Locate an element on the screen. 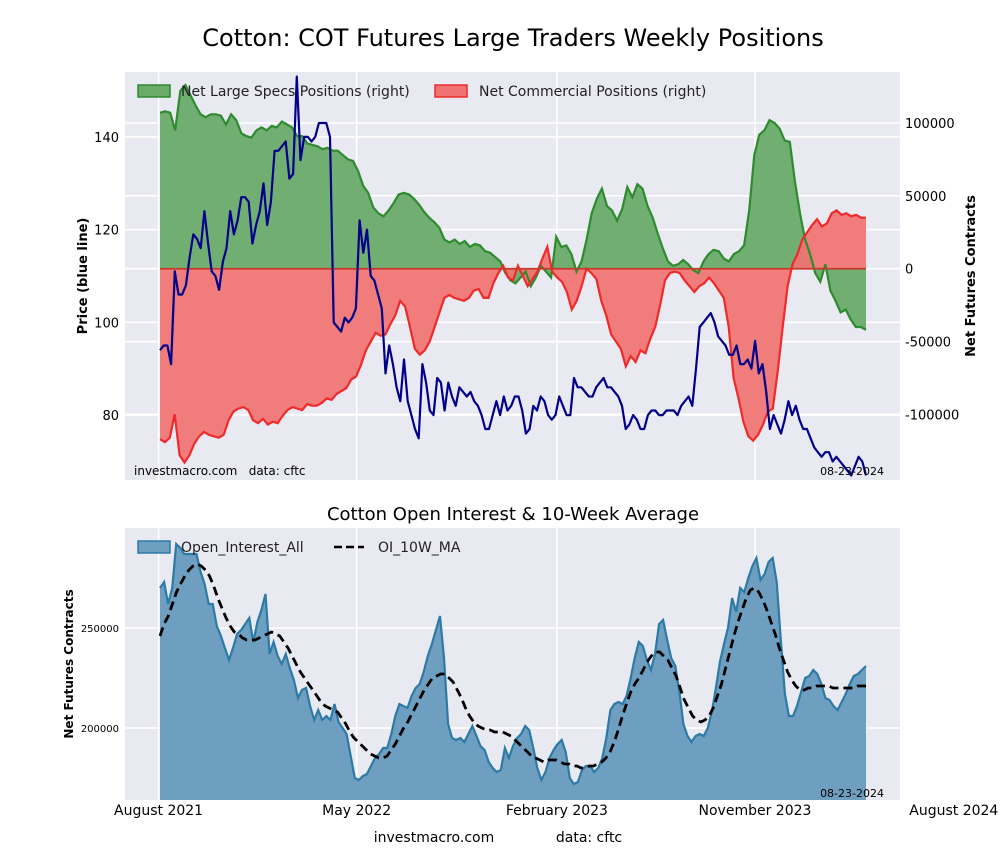  price-tick-label-2: 120 is located at coordinates (106, 231).